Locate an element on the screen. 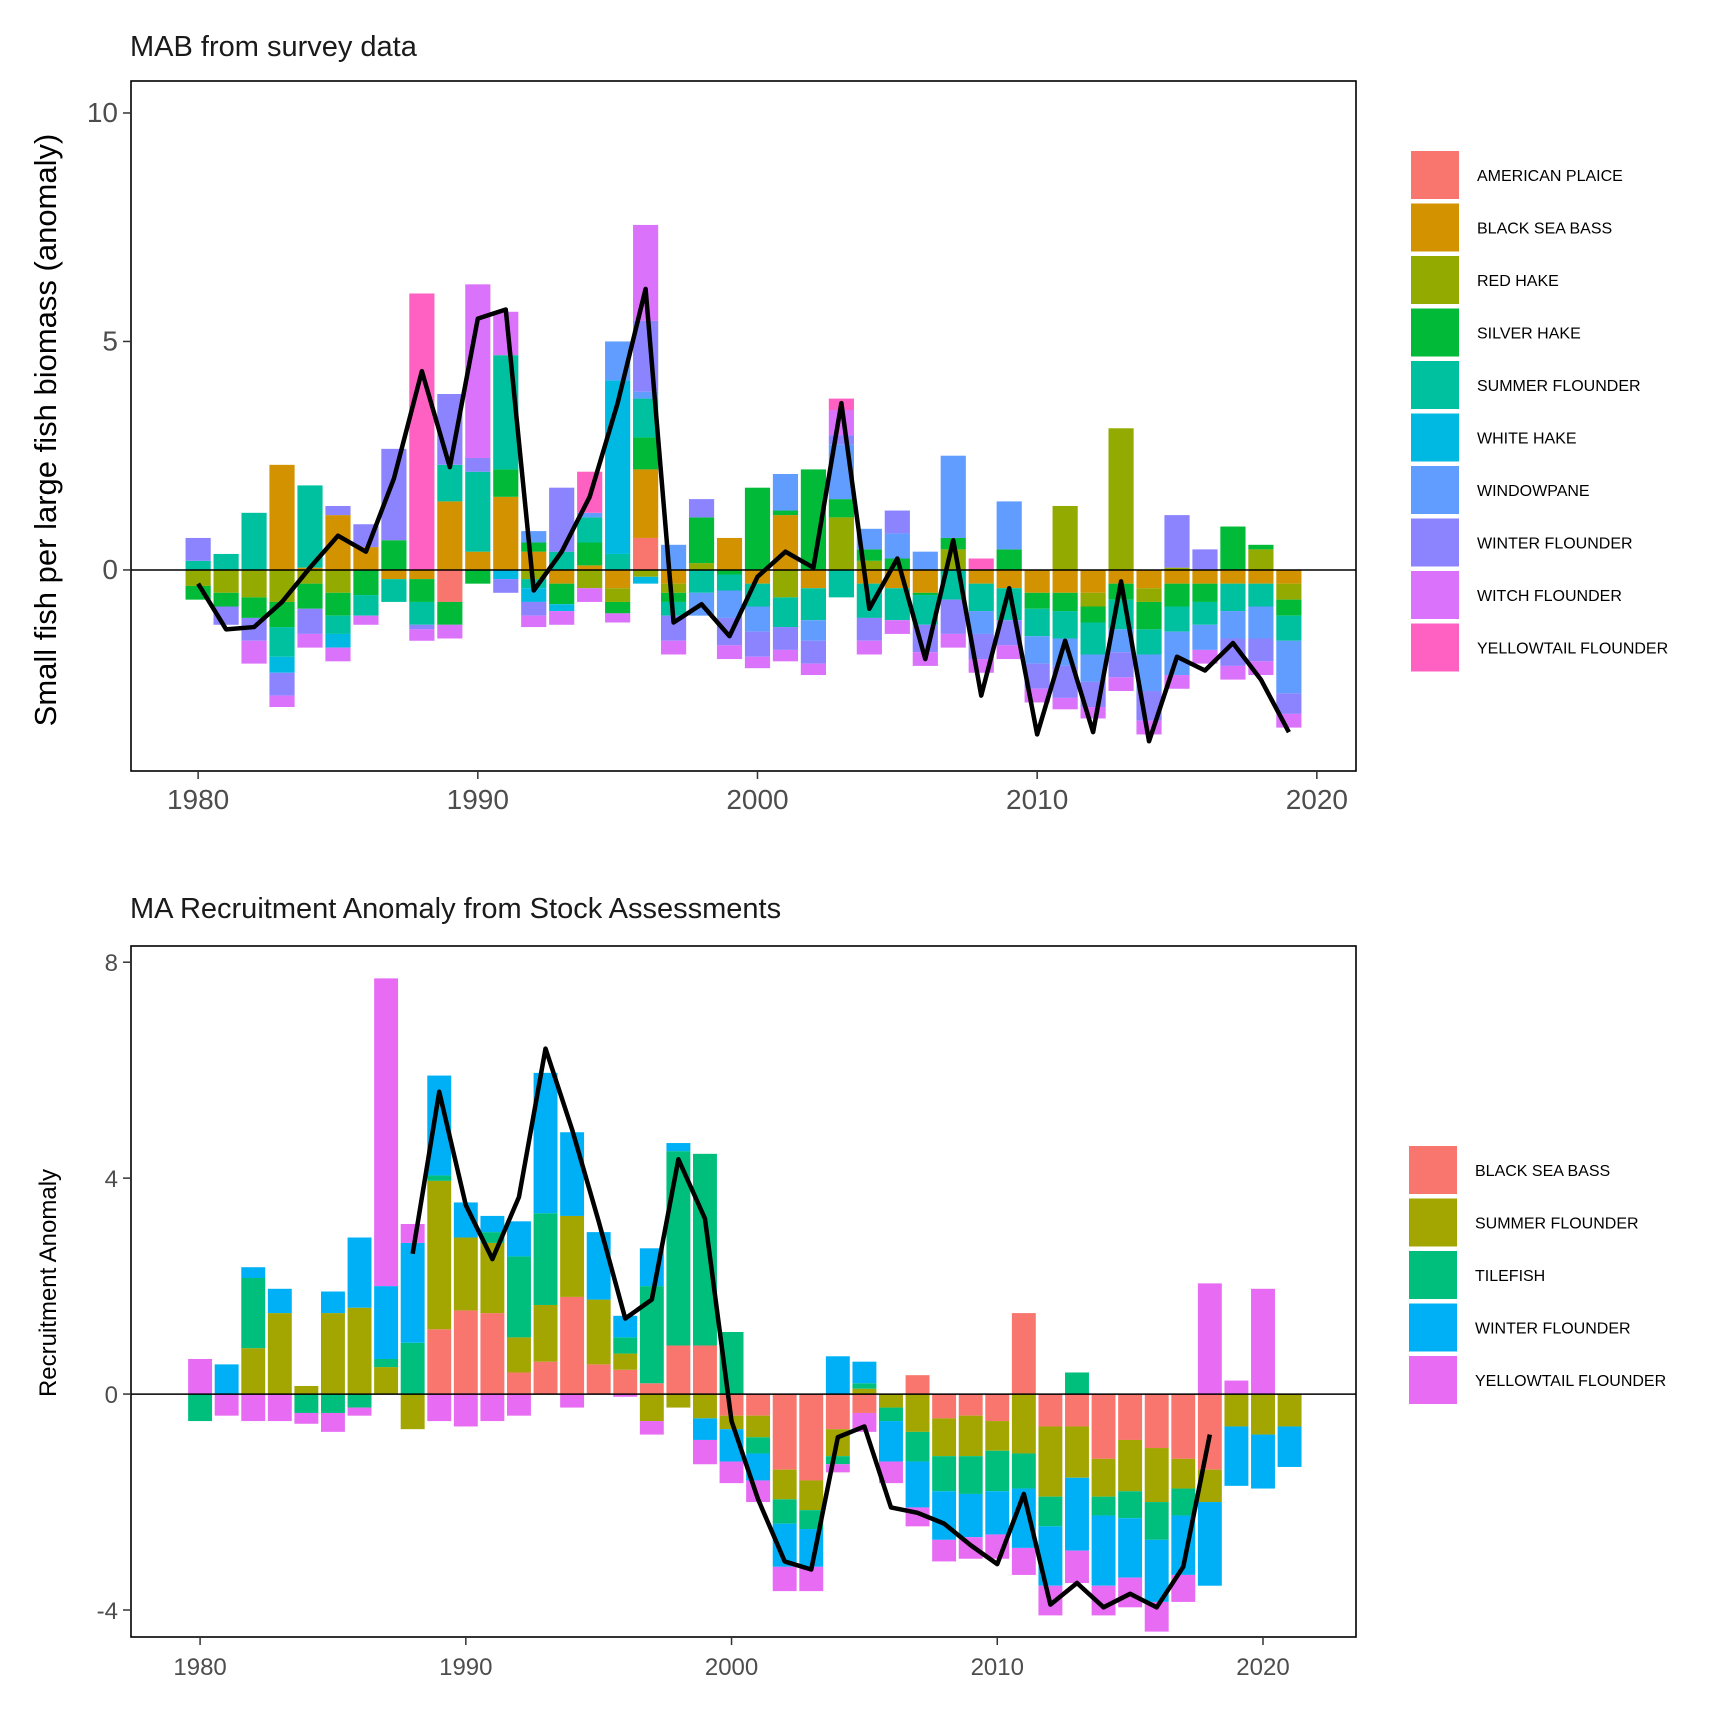  legend-label-yellowtail-flounder: YELLOWTAIL FLOUNDER is located at coordinates (1572, 649).